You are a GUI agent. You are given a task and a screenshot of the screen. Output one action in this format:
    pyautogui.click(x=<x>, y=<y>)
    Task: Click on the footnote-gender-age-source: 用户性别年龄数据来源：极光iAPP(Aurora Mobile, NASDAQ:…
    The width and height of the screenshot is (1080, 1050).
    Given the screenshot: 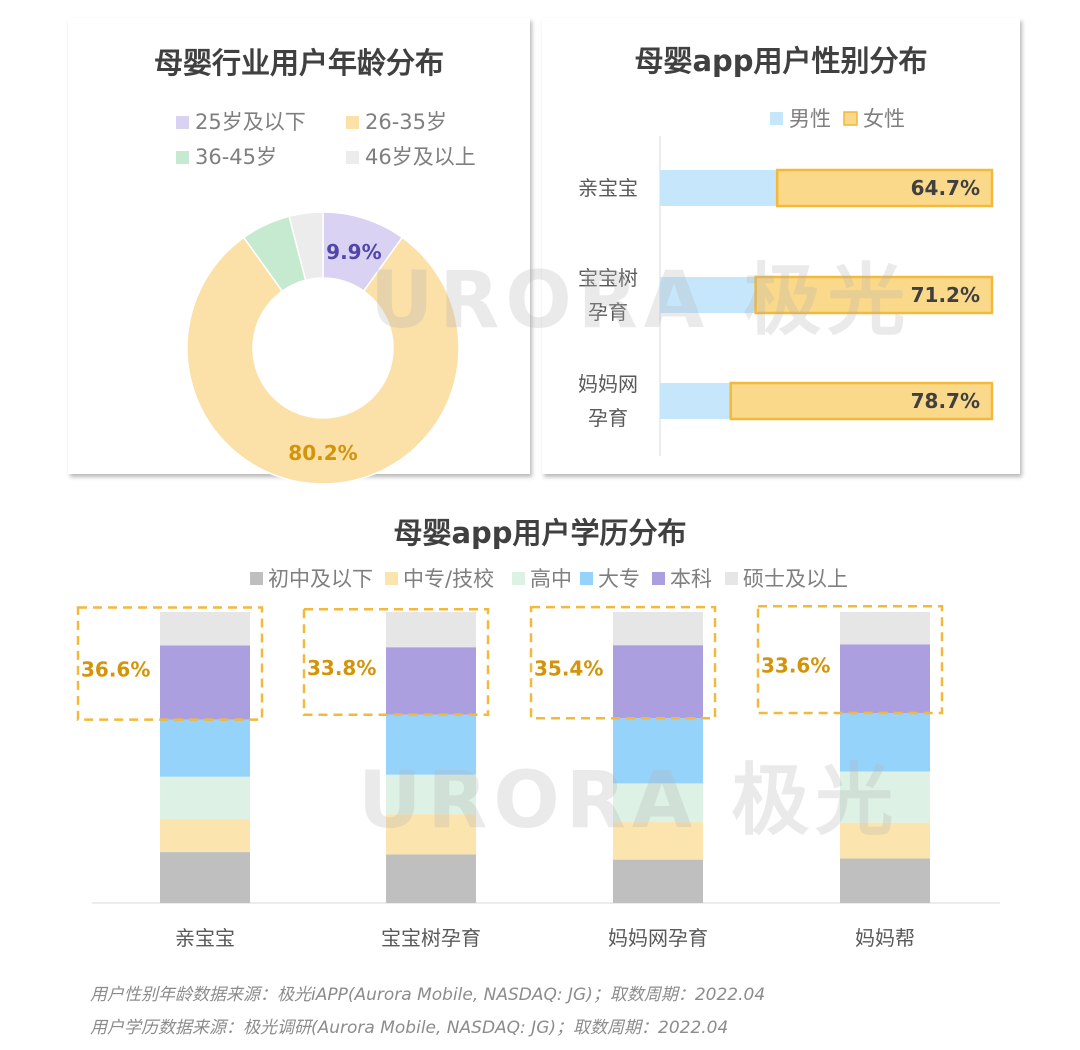 What is the action you would take?
    pyautogui.click(x=428, y=995)
    